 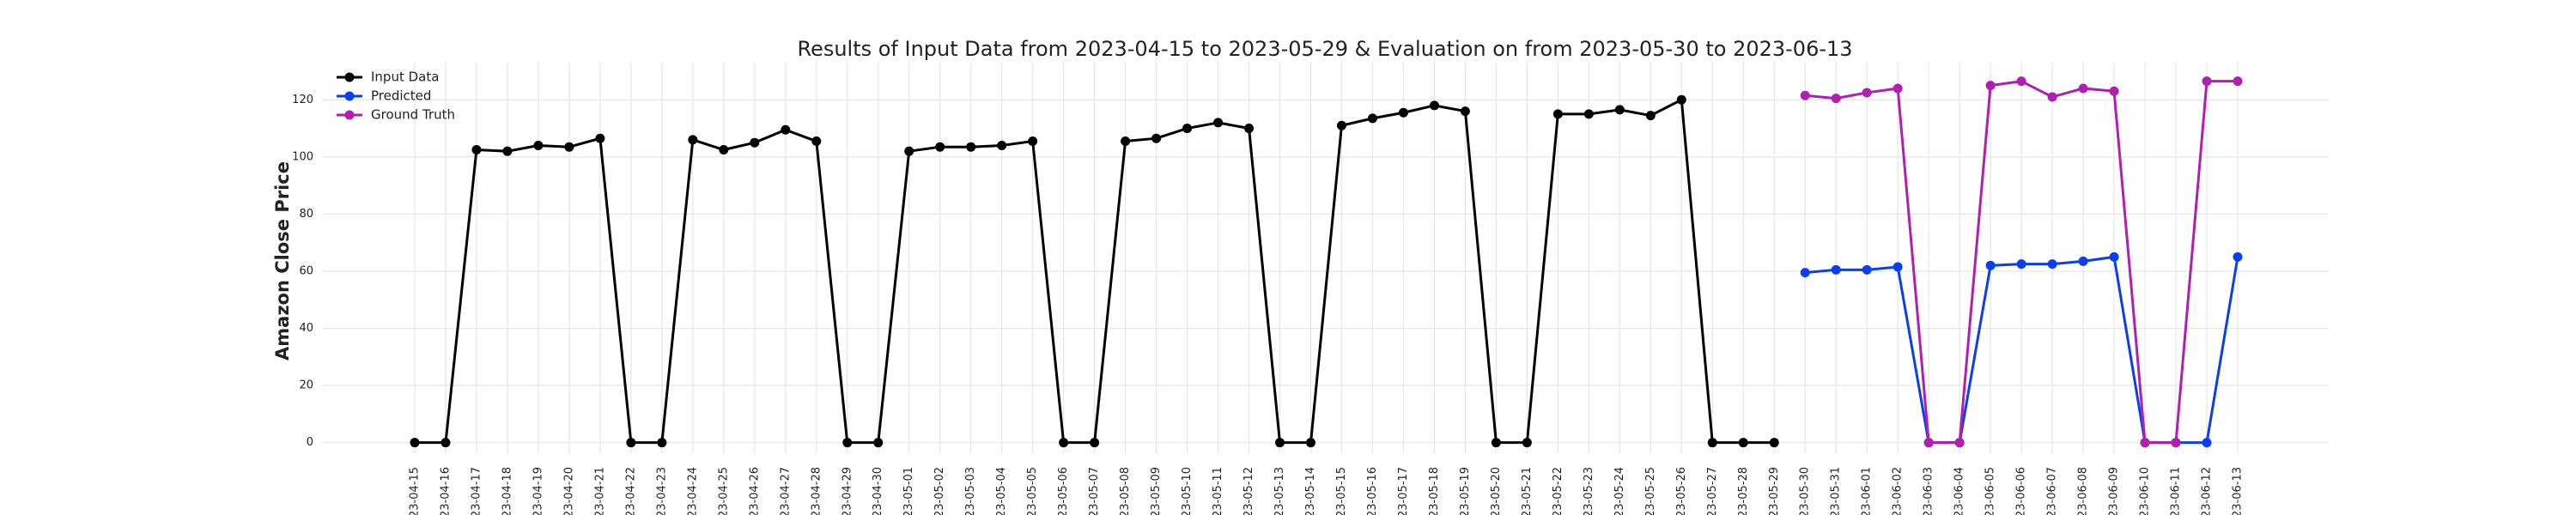 I want to click on x-tick-label: 2023-05-27, so click(x=1712, y=491).